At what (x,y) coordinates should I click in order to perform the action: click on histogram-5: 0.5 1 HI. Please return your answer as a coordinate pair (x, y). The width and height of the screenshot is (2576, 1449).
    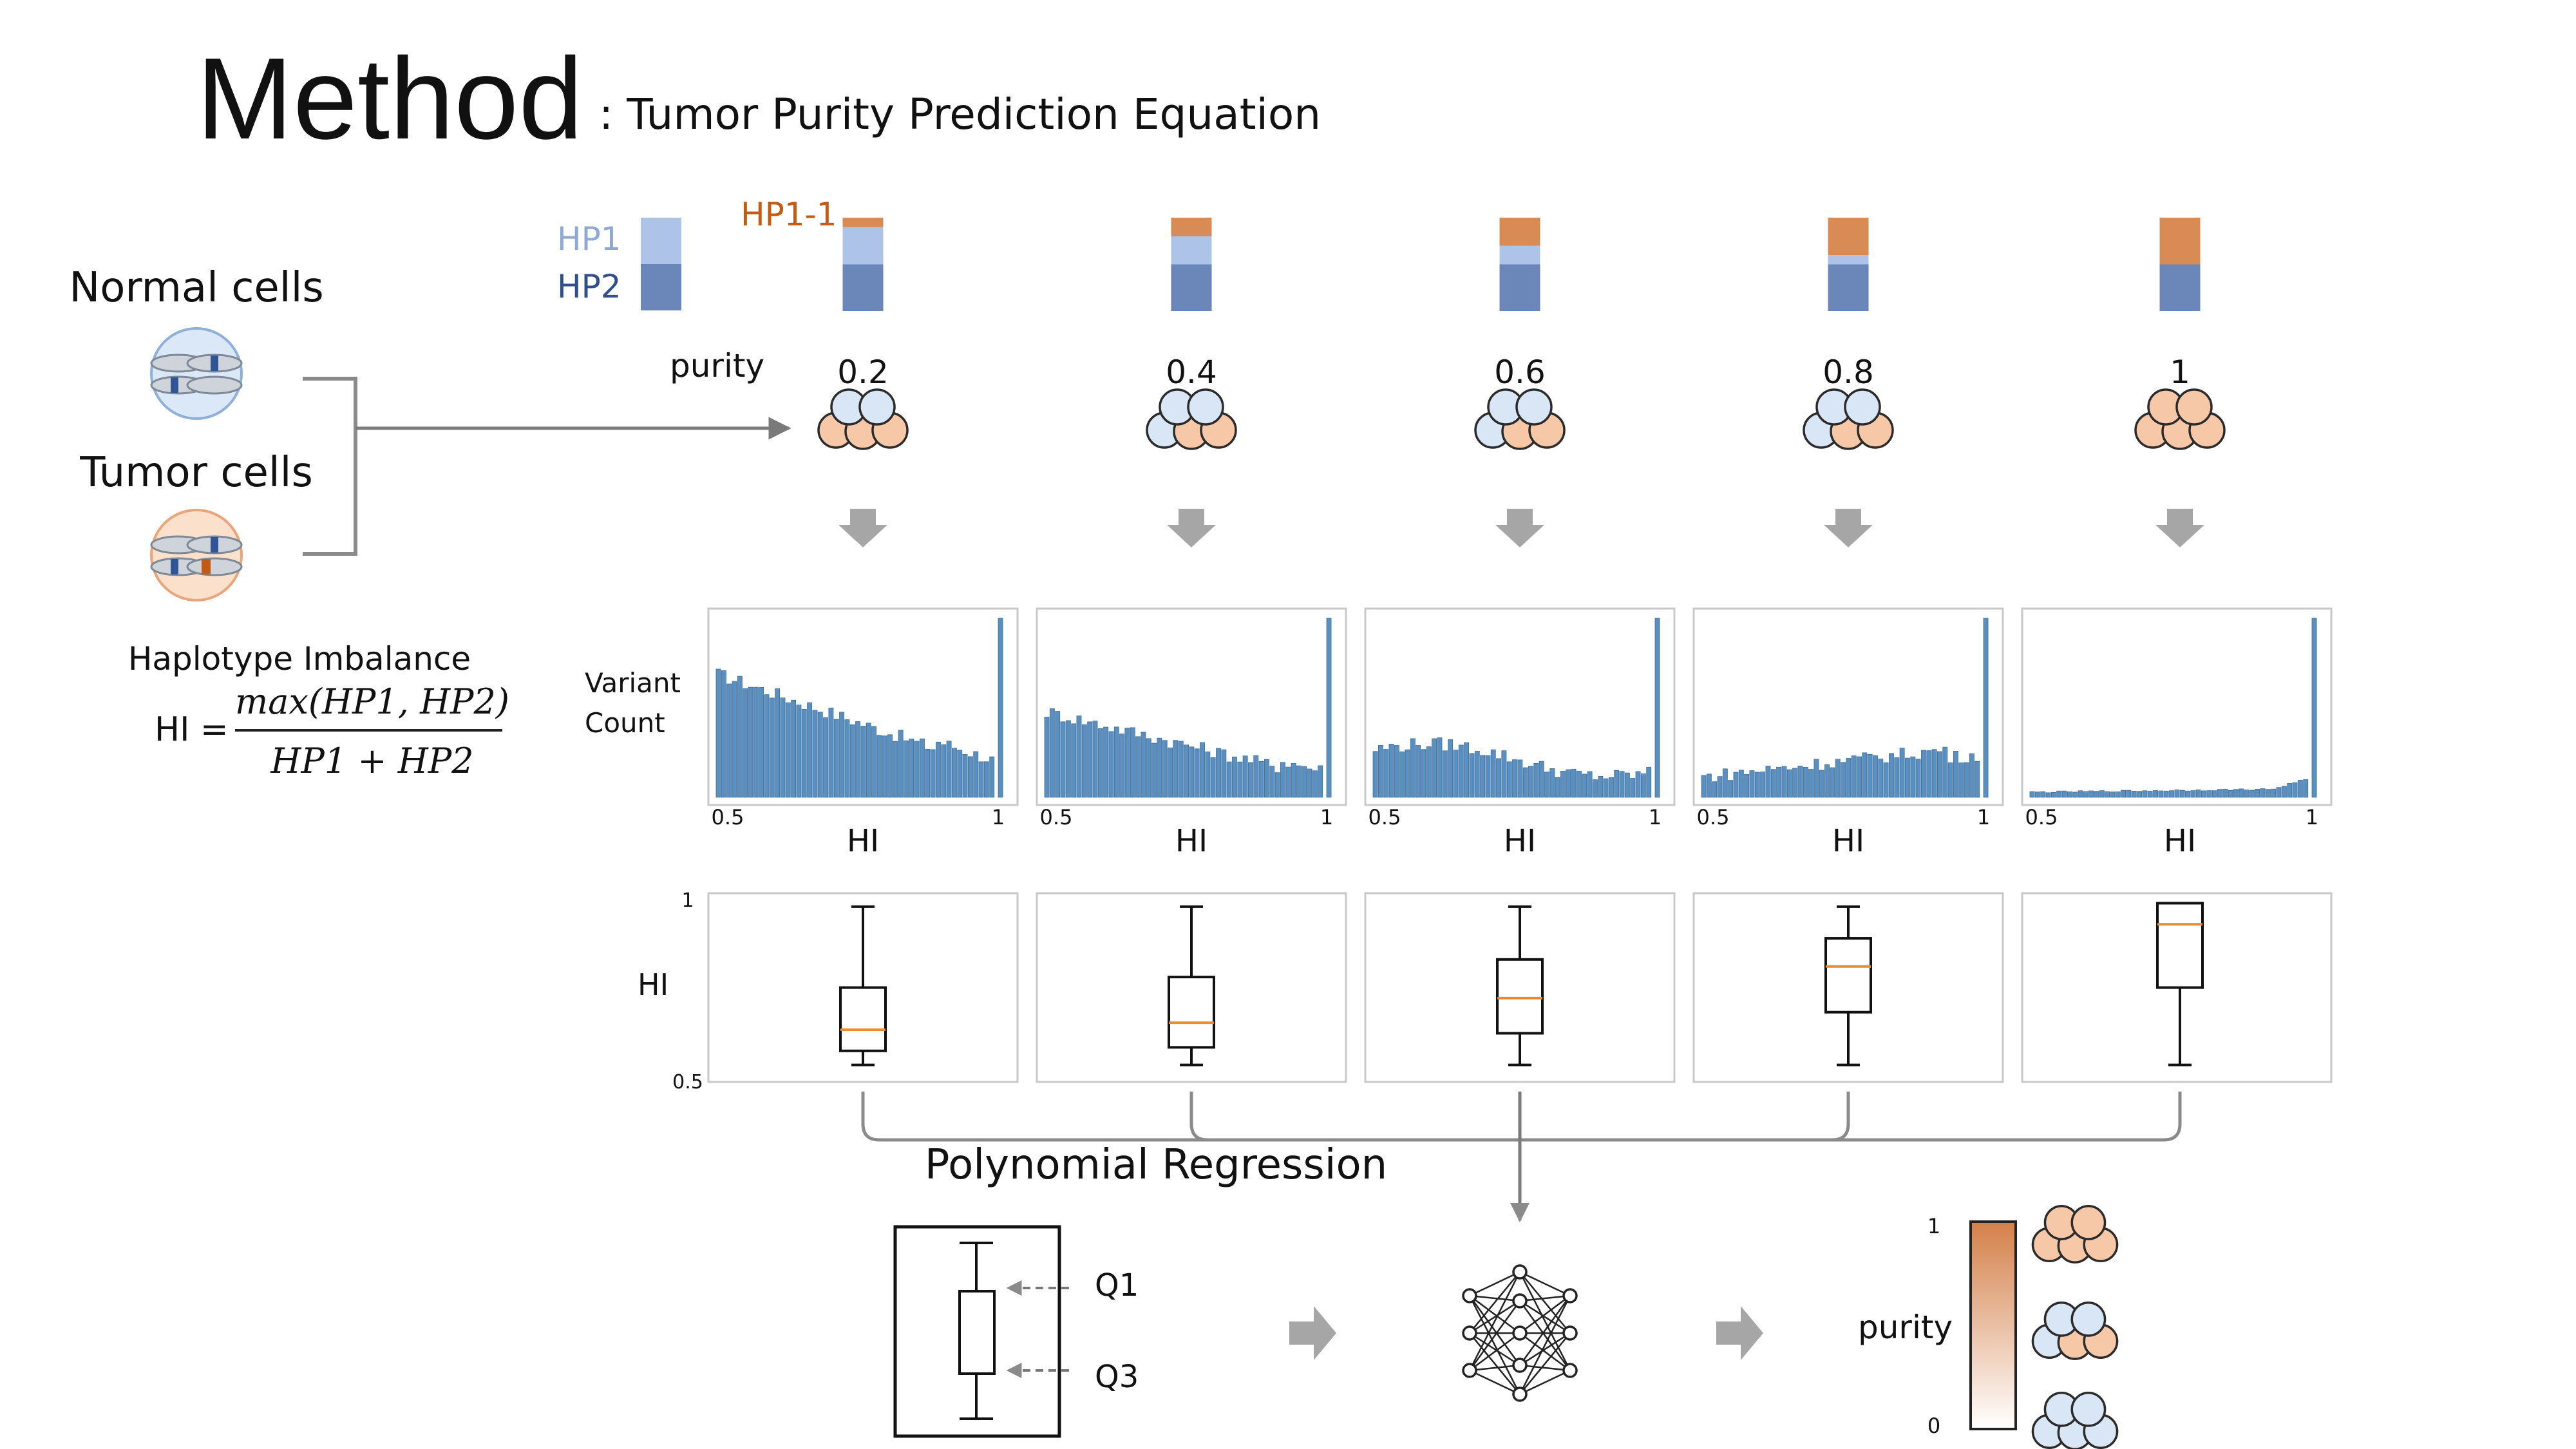
    Looking at the image, I should click on (2177, 733).